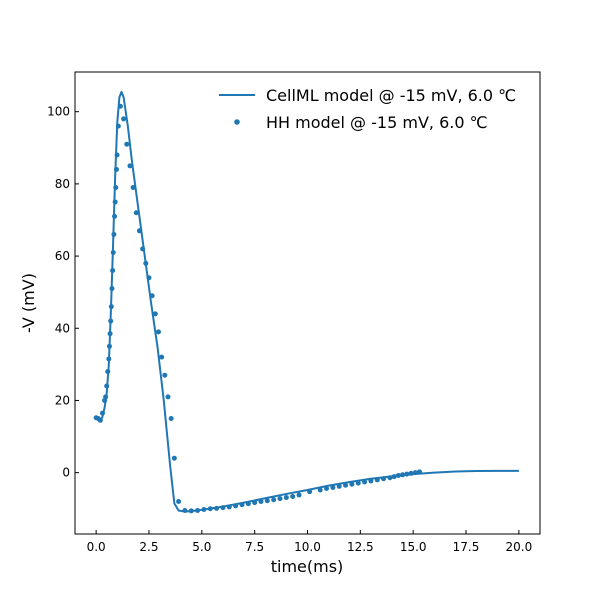 This screenshot has width=600, height=600. Describe the element at coordinates (307, 547) in the screenshot. I see `x-tick-label: 10.0` at that location.